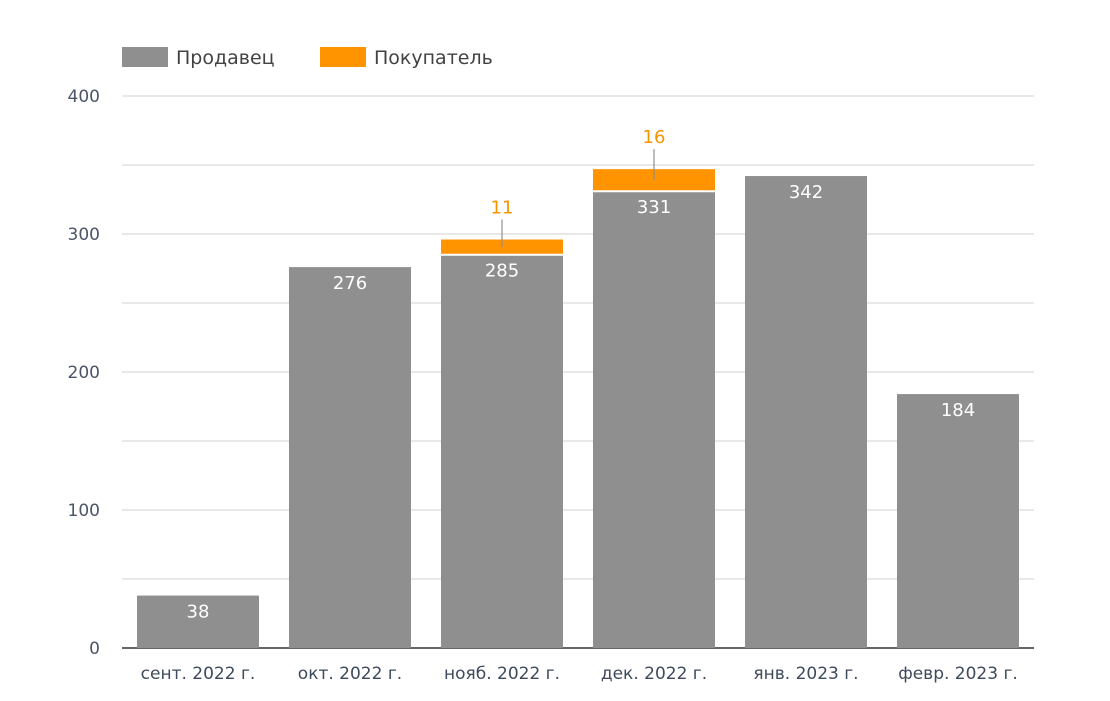  I want to click on data-label-seller: 342, so click(806, 192).